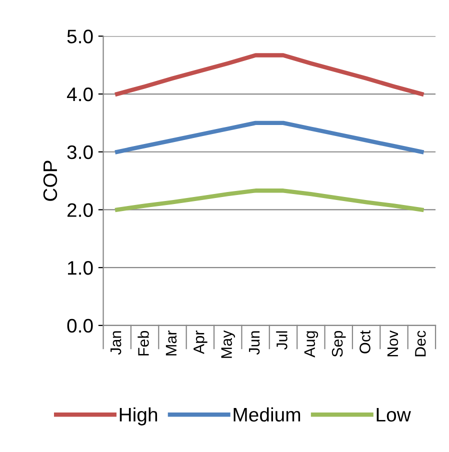 The width and height of the screenshot is (449, 452). What do you see at coordinates (392, 343) in the screenshot?
I see `x-tick-label: Nov` at bounding box center [392, 343].